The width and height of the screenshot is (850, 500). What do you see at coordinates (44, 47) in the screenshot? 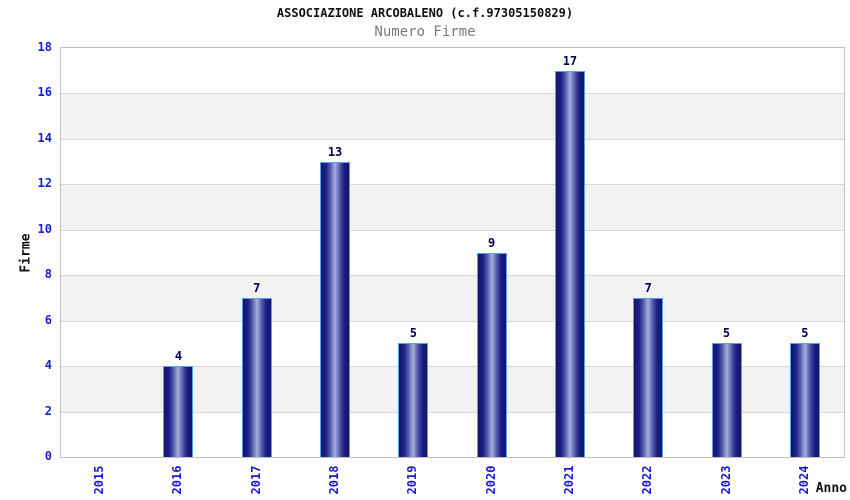
I see `y-tick-label: 18` at bounding box center [44, 47].